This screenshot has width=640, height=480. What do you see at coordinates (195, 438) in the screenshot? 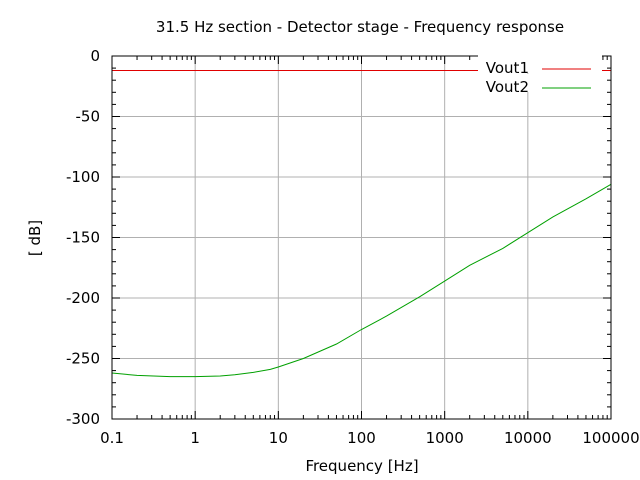
I see `x-tick-label: 1` at bounding box center [195, 438].